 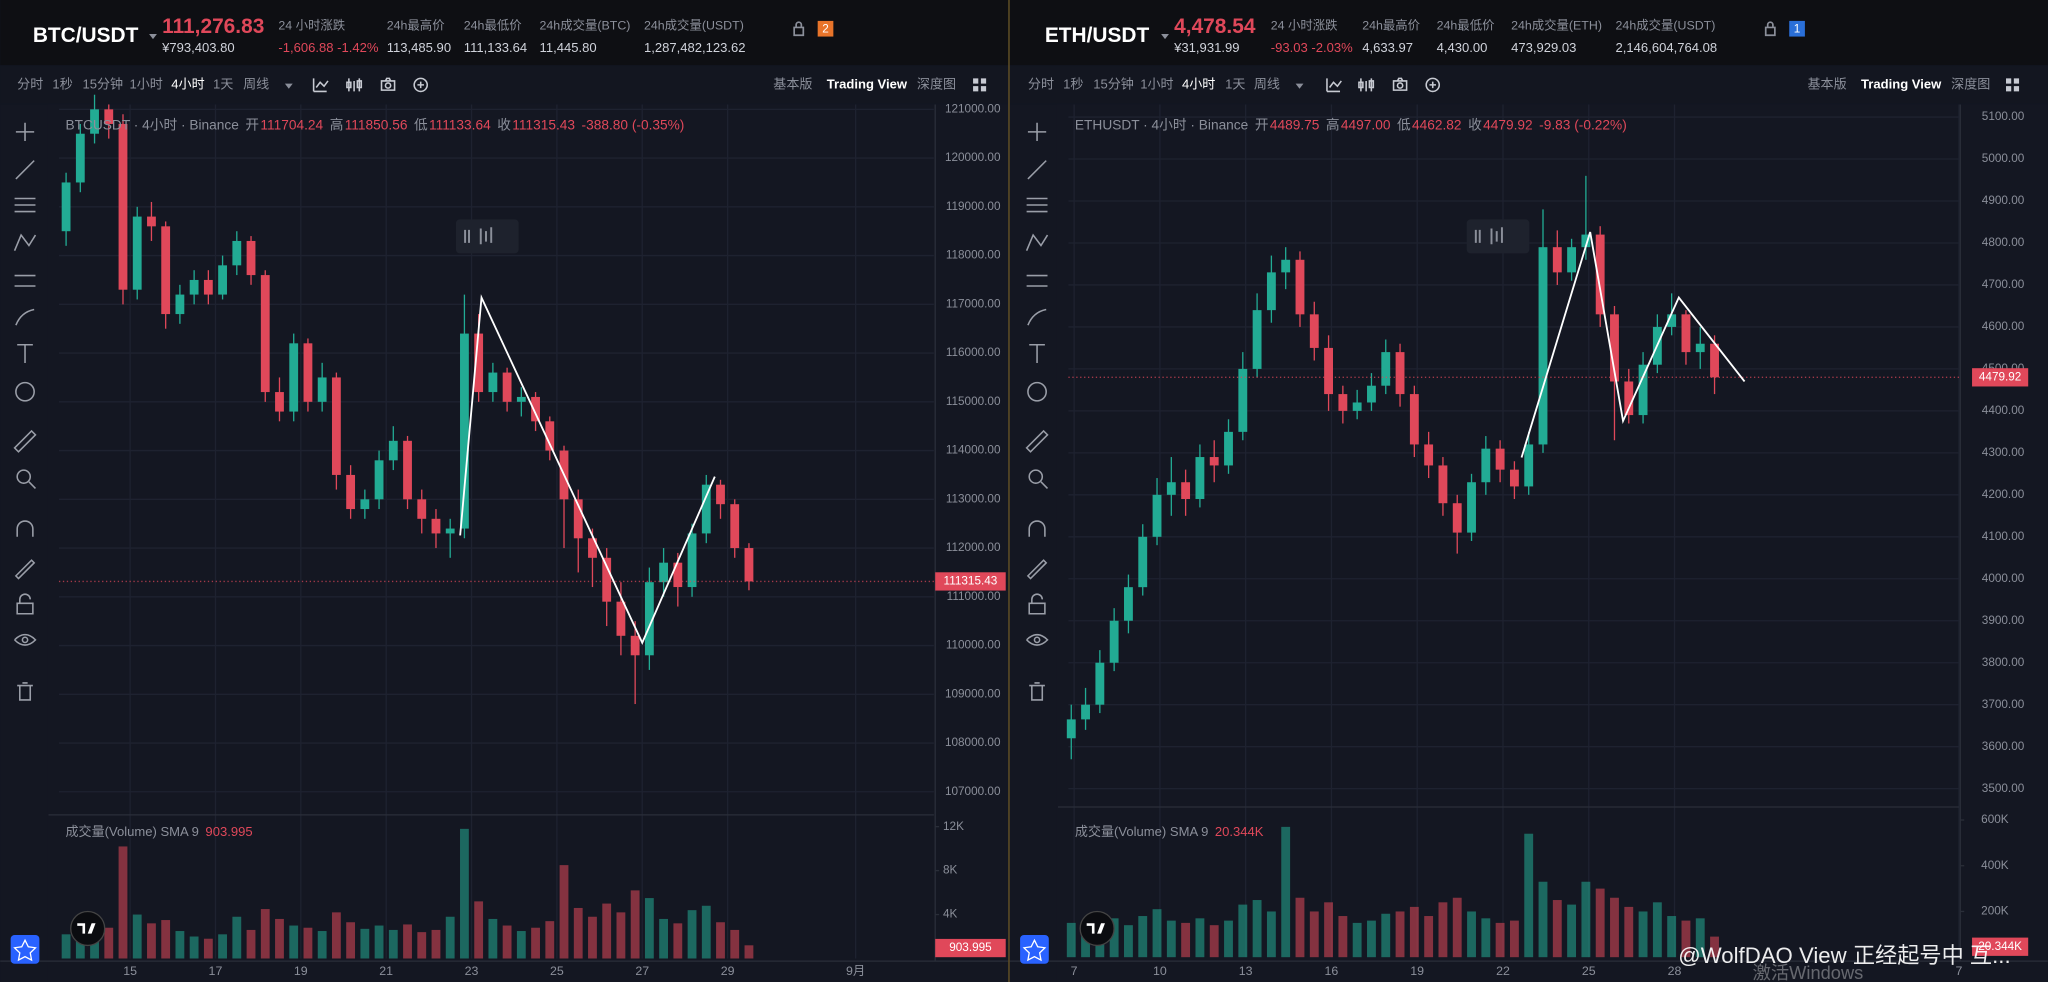 What do you see at coordinates (86, 35) in the screenshot?
I see `symbol: BTC/USDT` at bounding box center [86, 35].